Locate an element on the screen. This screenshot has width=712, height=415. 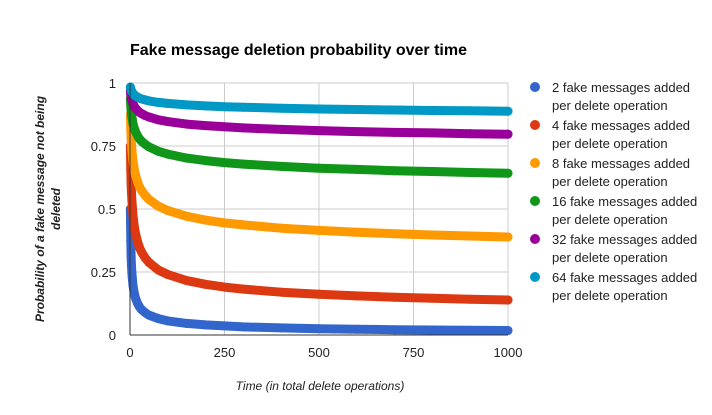
x-tick-label: 0 is located at coordinates (129, 352).